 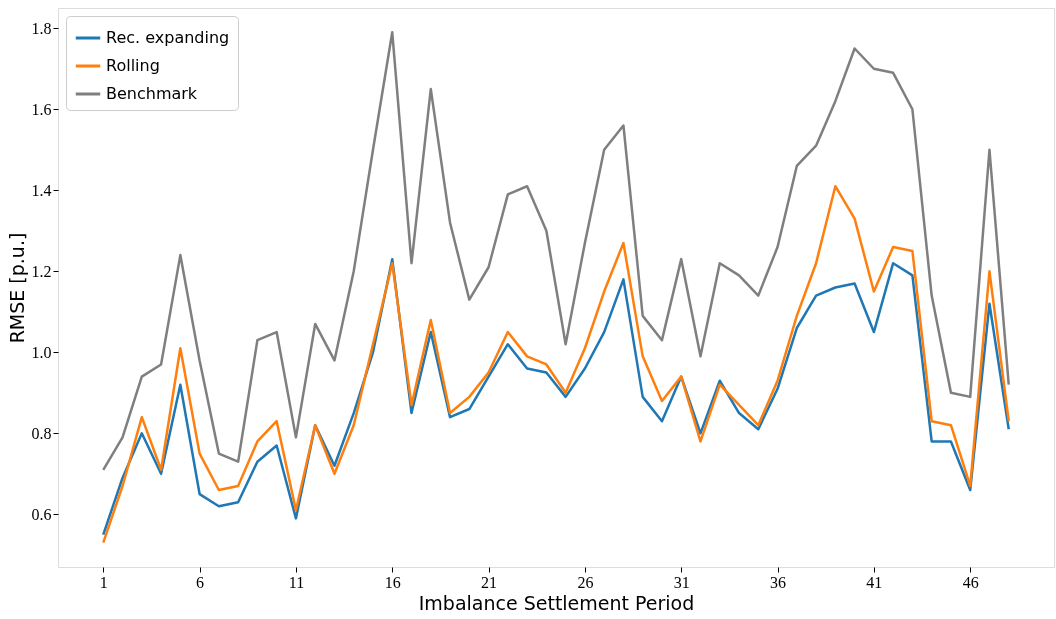 I want to click on legend-label: Benchmark, so click(x=152, y=93).